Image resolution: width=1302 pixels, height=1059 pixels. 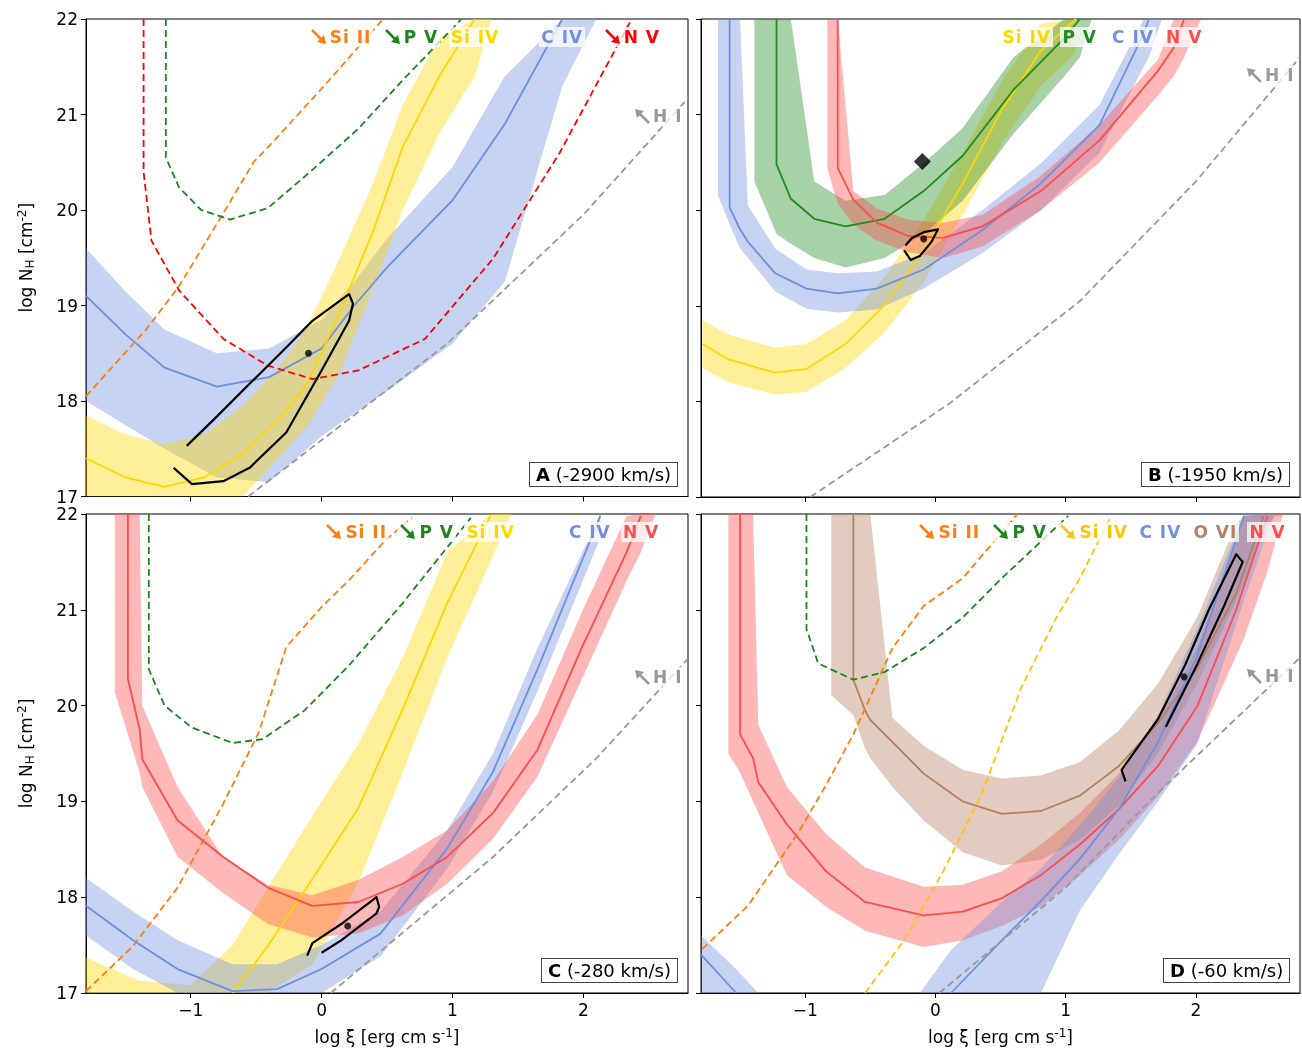 I want to click on text: C IV, so click(x=1160, y=532).